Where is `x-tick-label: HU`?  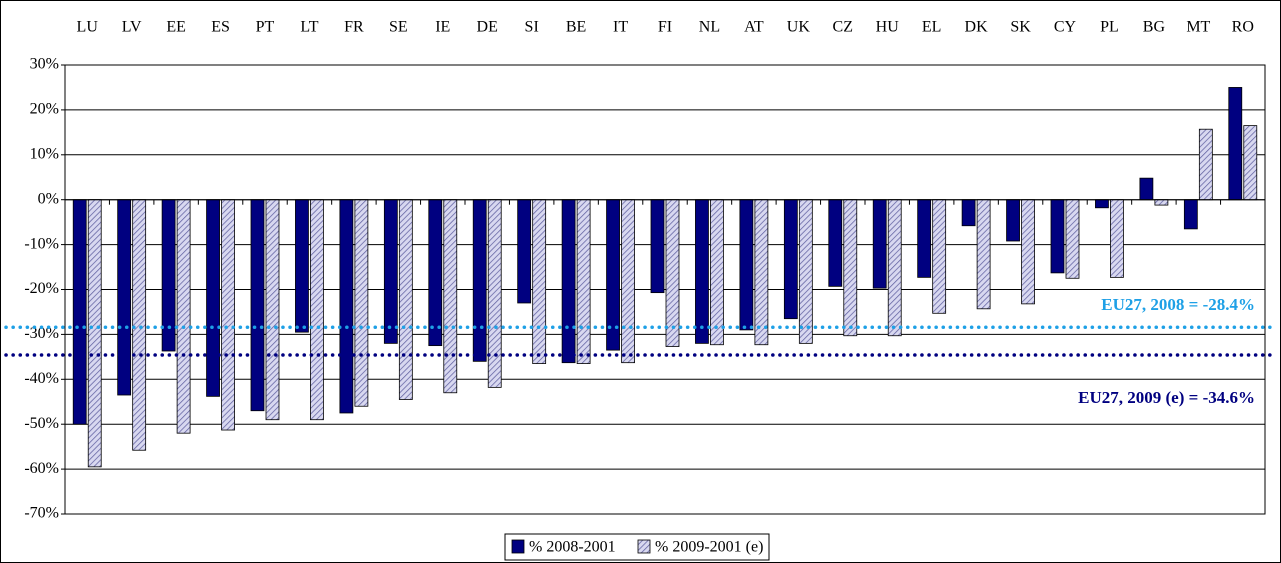
x-tick-label: HU is located at coordinates (888, 27).